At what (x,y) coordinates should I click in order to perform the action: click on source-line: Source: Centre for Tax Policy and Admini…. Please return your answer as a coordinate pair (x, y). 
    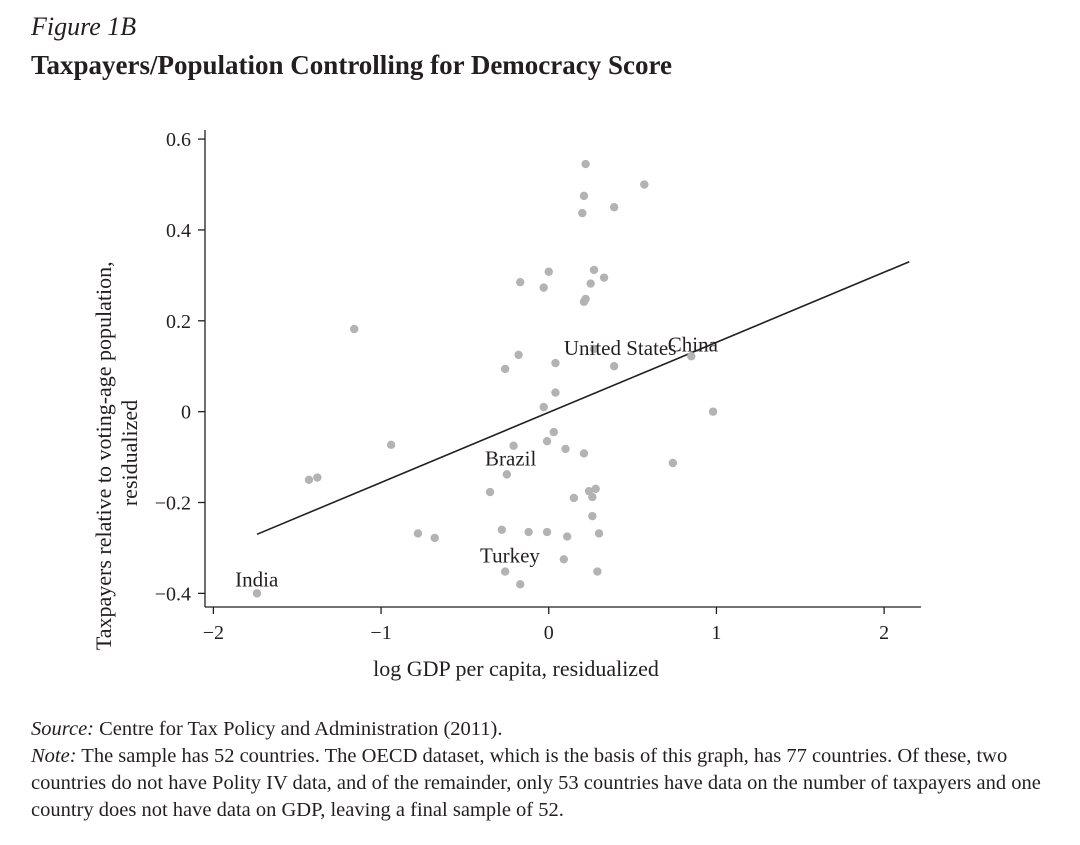
    Looking at the image, I should click on (546, 729).